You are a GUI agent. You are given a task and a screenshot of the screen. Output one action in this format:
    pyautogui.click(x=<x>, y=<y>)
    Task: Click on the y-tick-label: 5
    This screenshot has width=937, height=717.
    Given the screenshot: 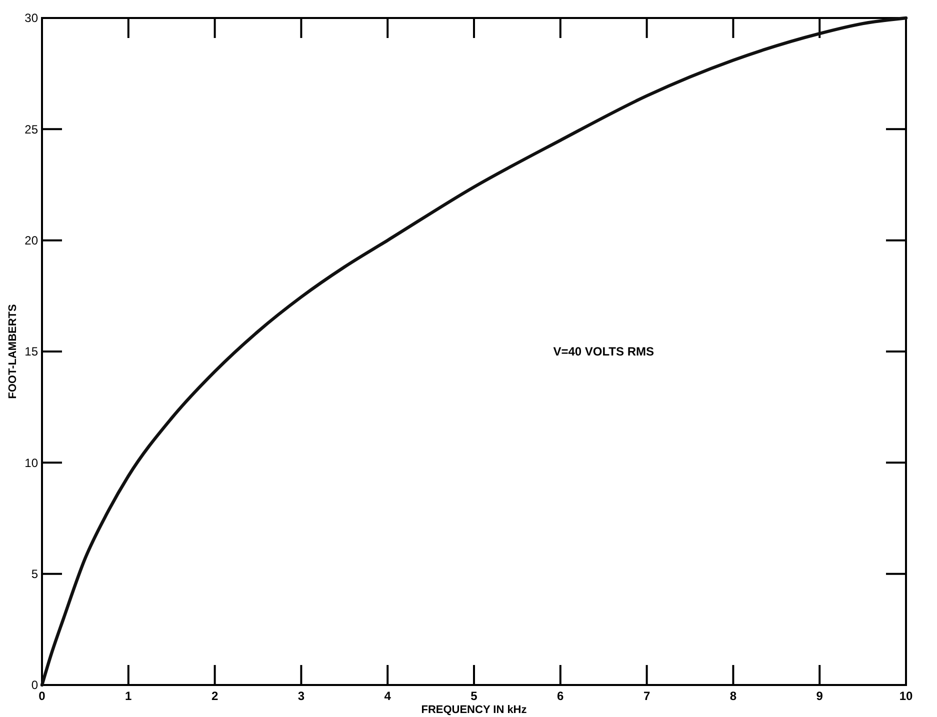 What is the action you would take?
    pyautogui.click(x=34, y=574)
    